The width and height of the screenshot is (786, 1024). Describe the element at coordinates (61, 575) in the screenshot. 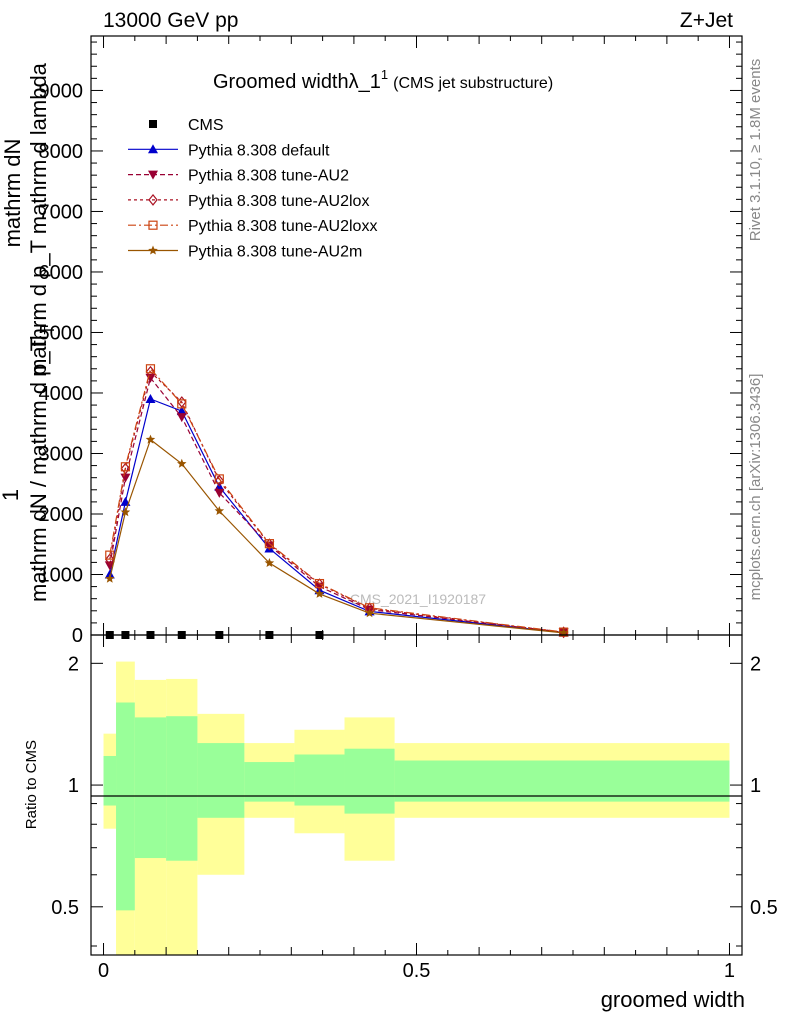

I see `main-ytick-label: 1000` at that location.